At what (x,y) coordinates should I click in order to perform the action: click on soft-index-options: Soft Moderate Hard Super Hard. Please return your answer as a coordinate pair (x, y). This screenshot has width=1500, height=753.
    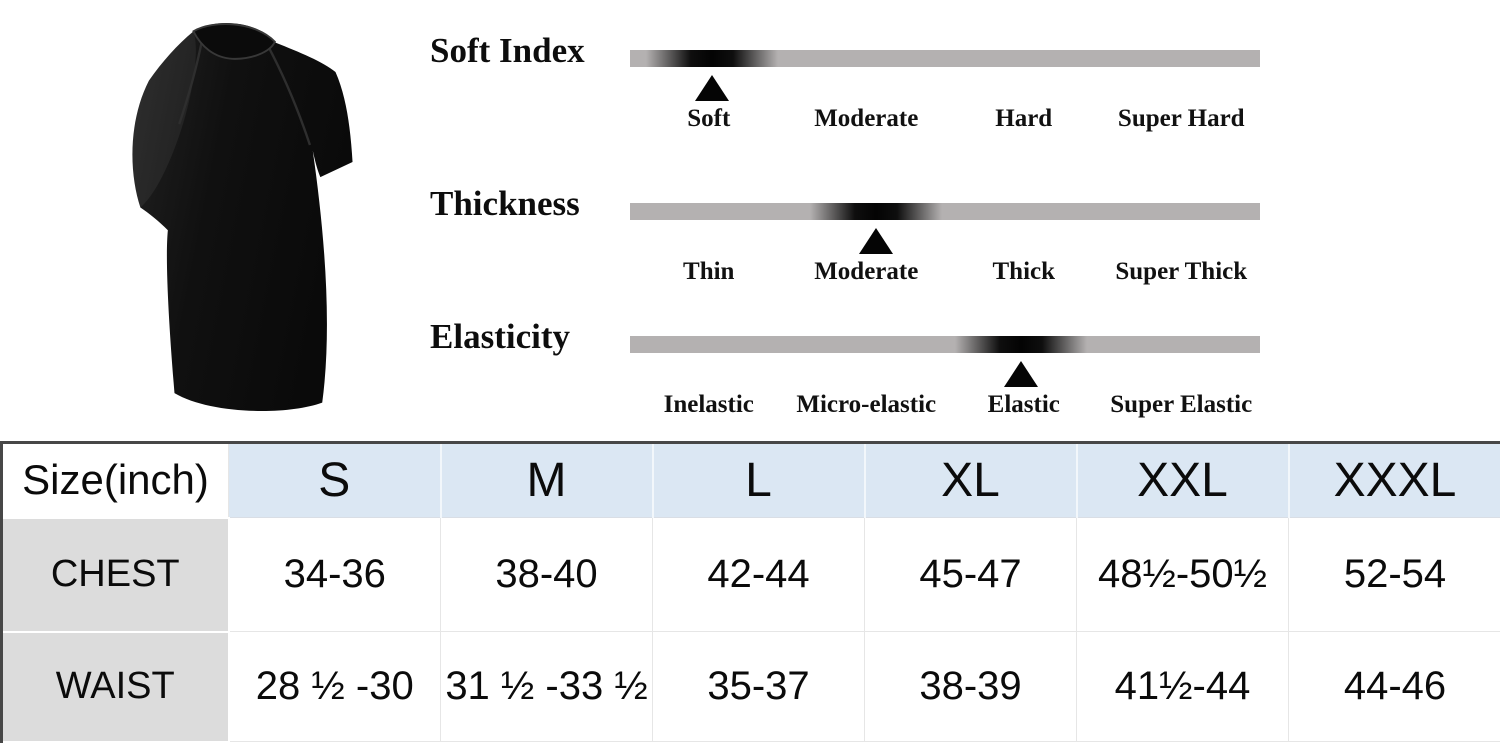
    Looking at the image, I should click on (945, 119).